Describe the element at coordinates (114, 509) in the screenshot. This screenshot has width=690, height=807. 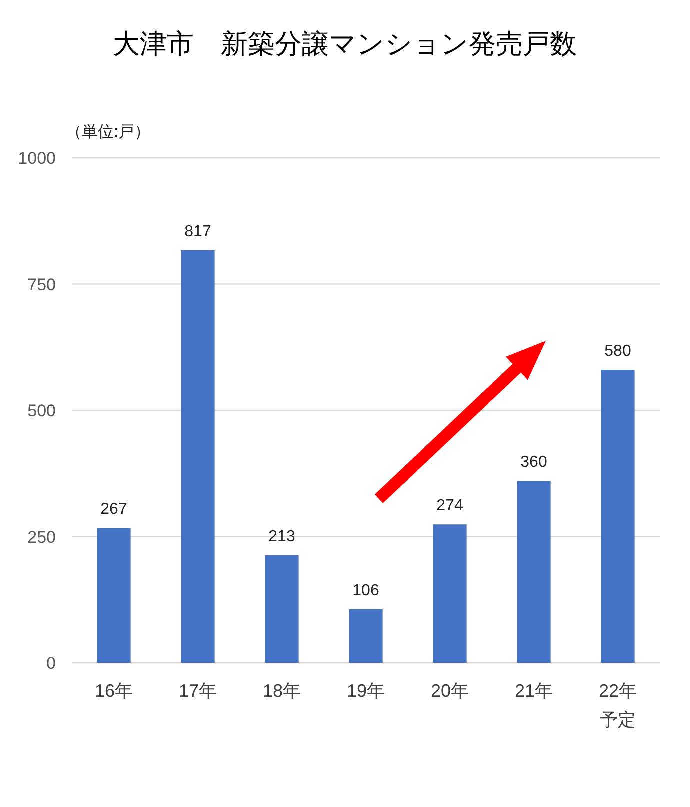
I see `data-label: 267` at that location.